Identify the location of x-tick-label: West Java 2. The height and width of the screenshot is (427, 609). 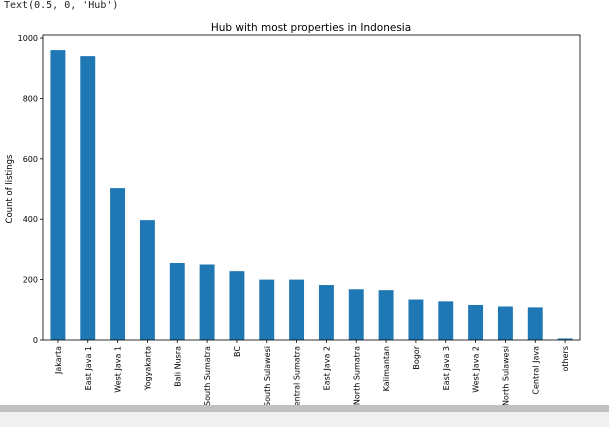
(476, 369).